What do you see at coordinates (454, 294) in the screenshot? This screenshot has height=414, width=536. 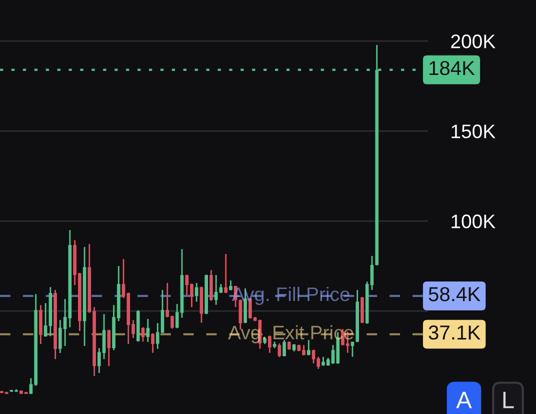 I see `ref-line-label: 58.4K` at bounding box center [454, 294].